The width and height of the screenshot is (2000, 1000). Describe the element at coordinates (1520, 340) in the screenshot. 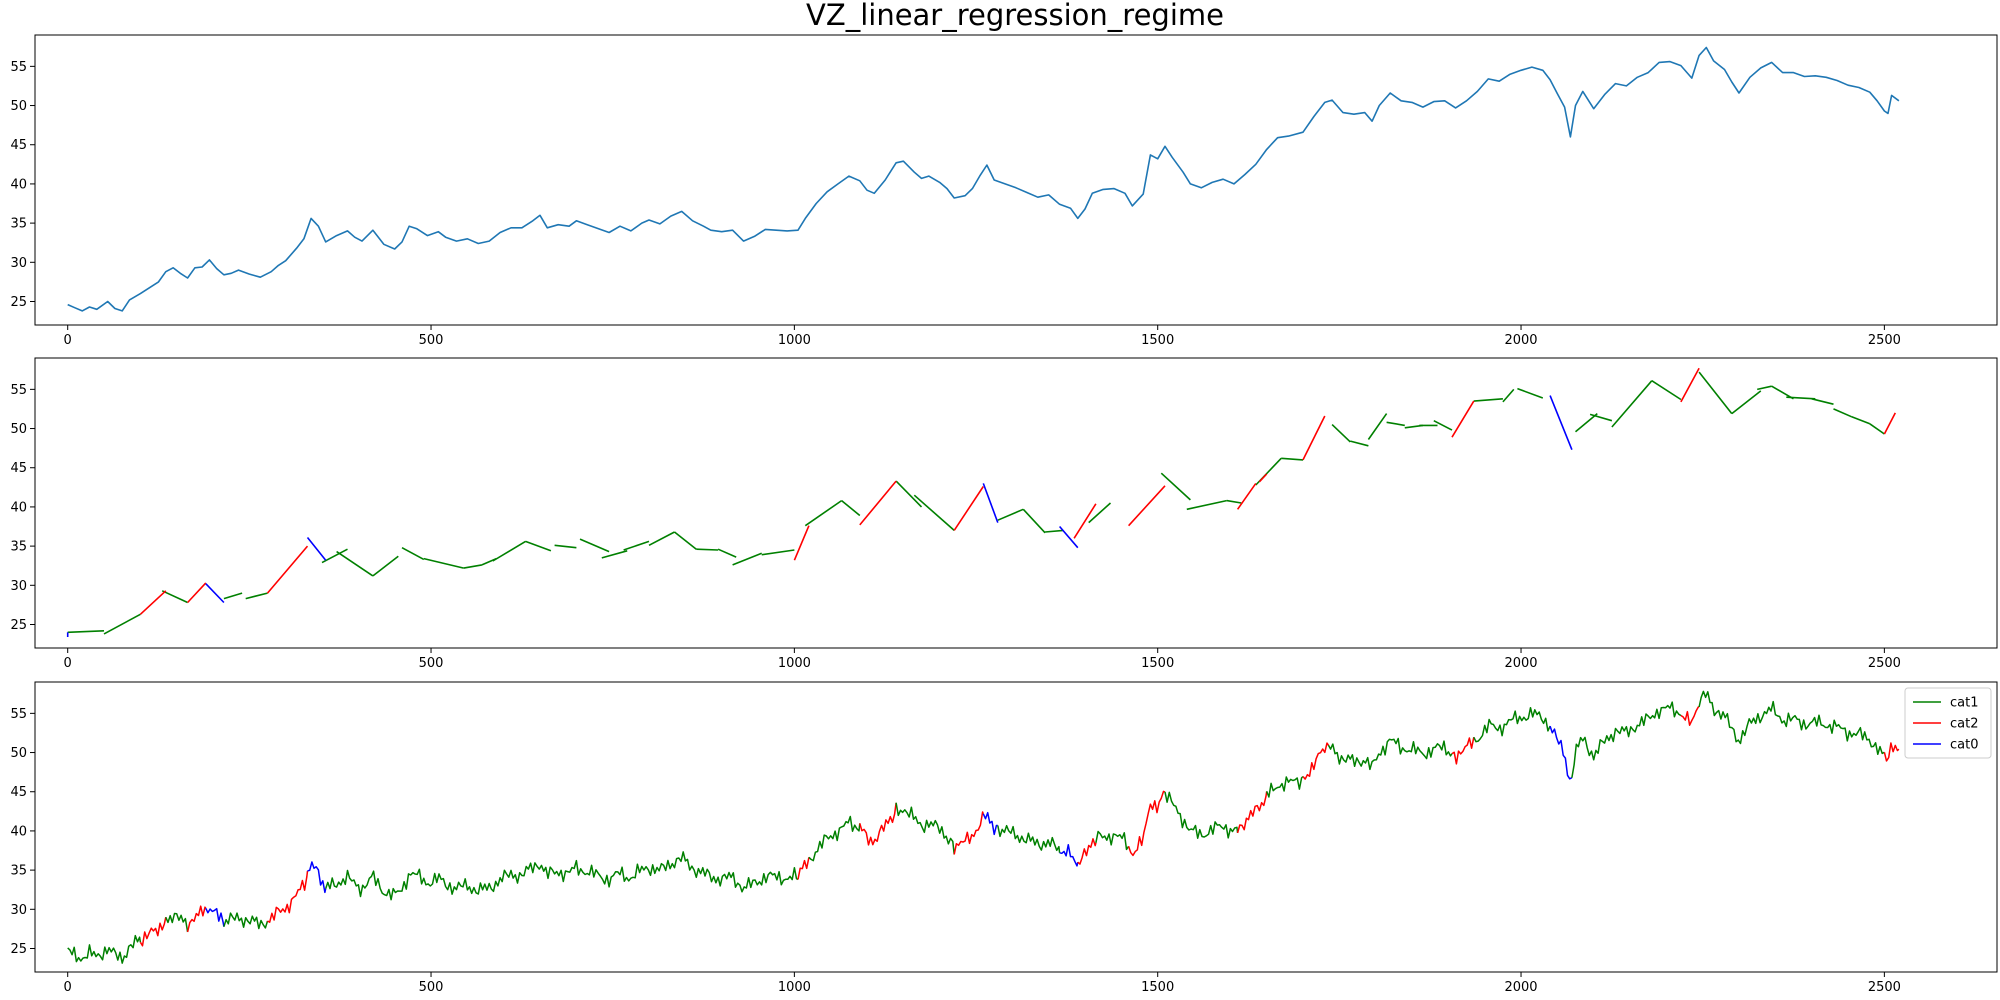

I see `x-tick-label: 2000` at that location.